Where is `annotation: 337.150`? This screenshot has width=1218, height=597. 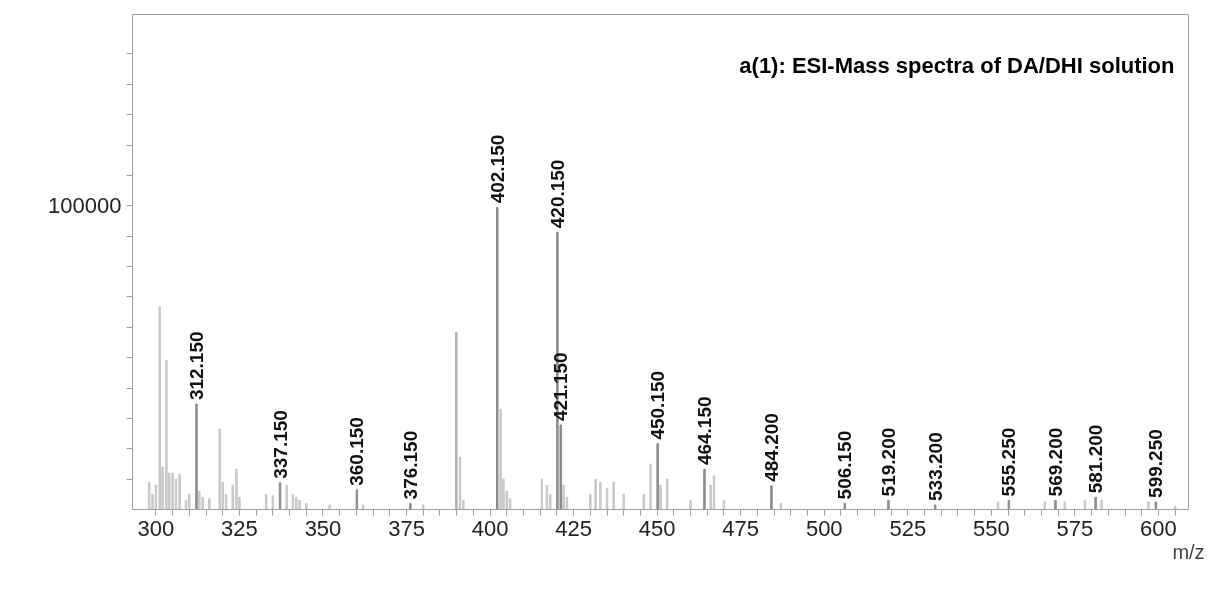 annotation: 337.150 is located at coordinates (280, 444).